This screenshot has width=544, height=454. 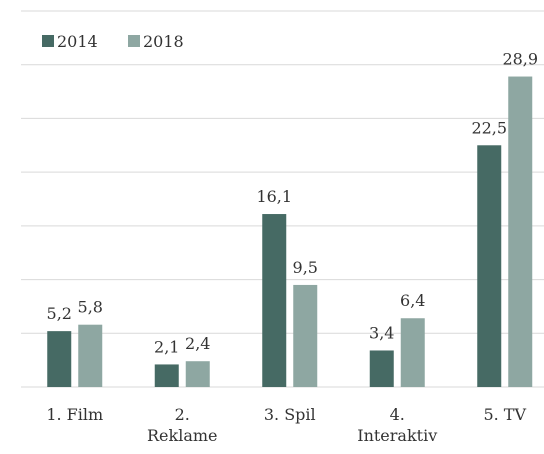 What do you see at coordinates (381, 332) in the screenshot?
I see `data-label: 3,4` at bounding box center [381, 332].